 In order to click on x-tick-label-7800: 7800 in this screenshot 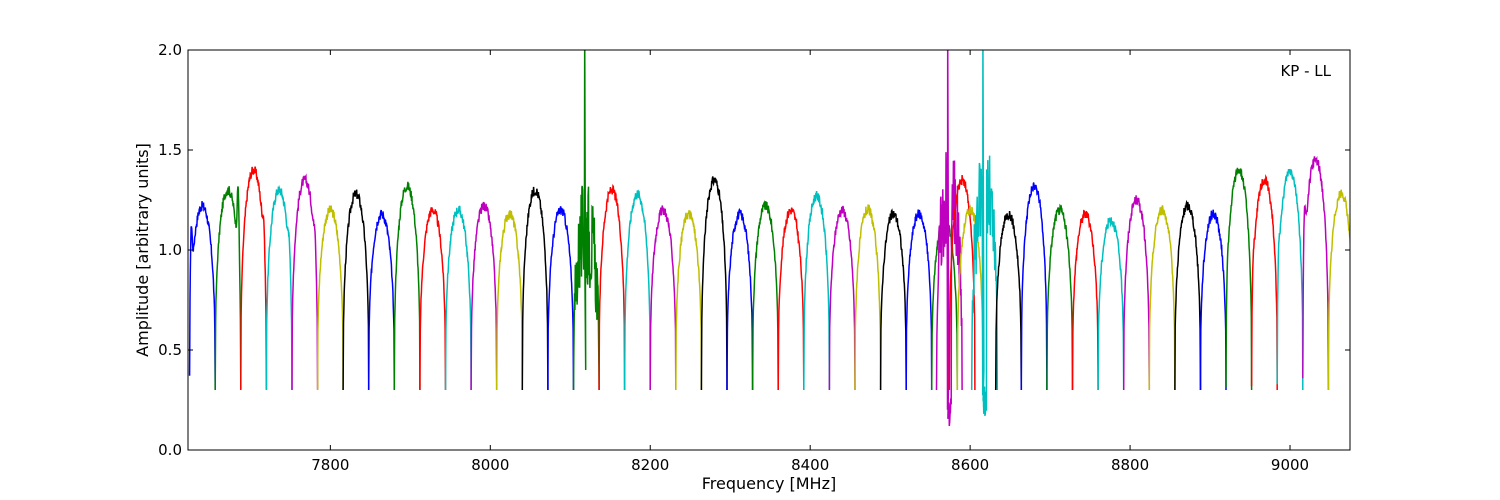, I will do `click(330, 465)`.